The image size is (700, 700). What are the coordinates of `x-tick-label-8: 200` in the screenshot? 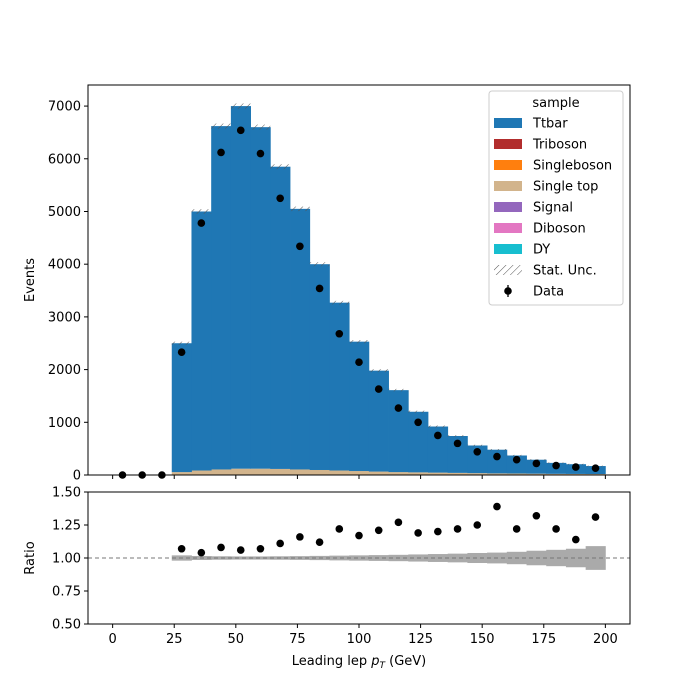 It's located at (605, 639).